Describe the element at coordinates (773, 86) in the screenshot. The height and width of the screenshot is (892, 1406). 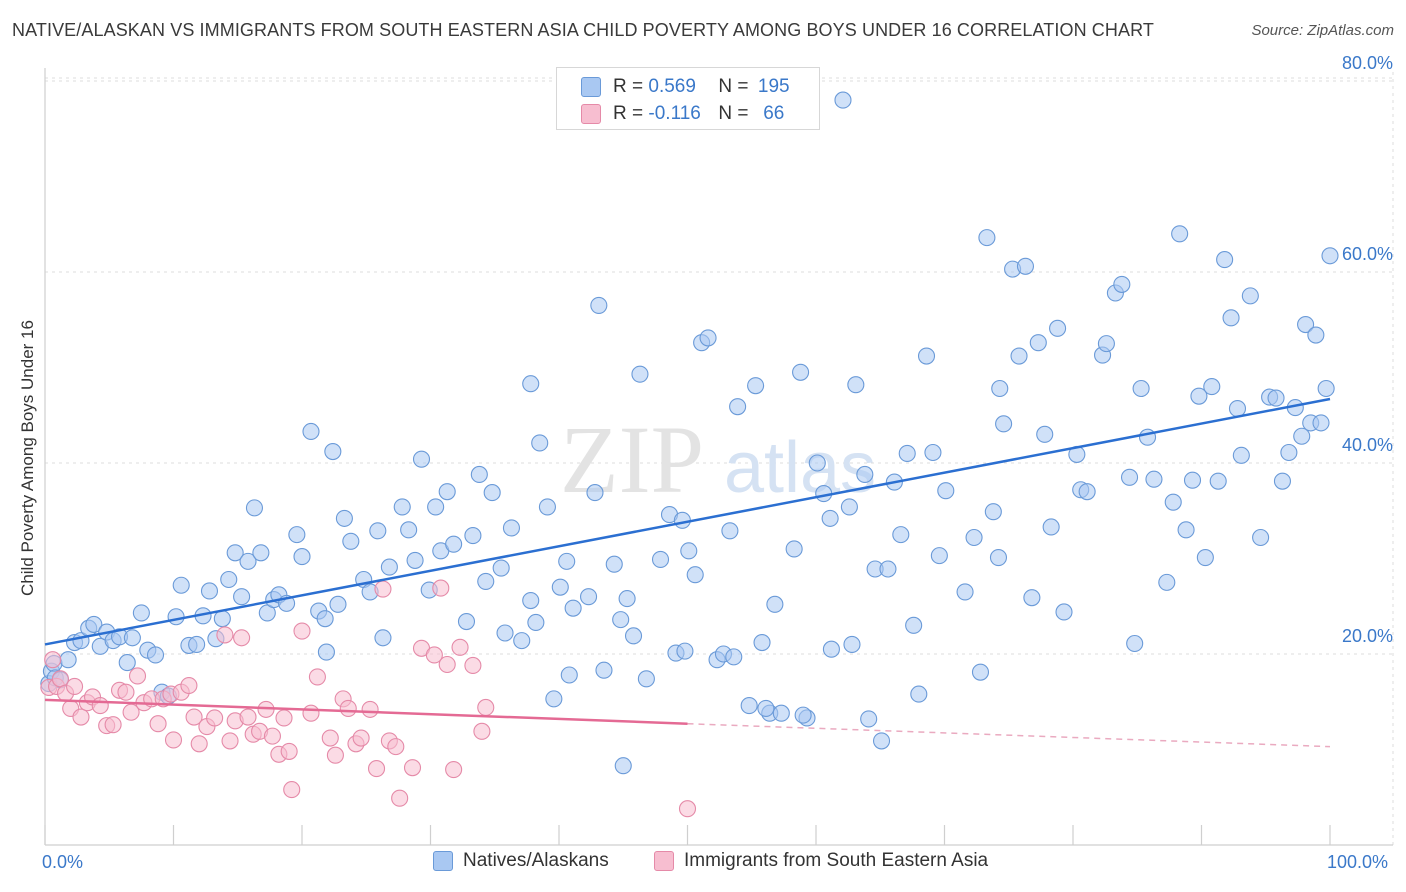
I see `legend-n-value: 195` at that location.